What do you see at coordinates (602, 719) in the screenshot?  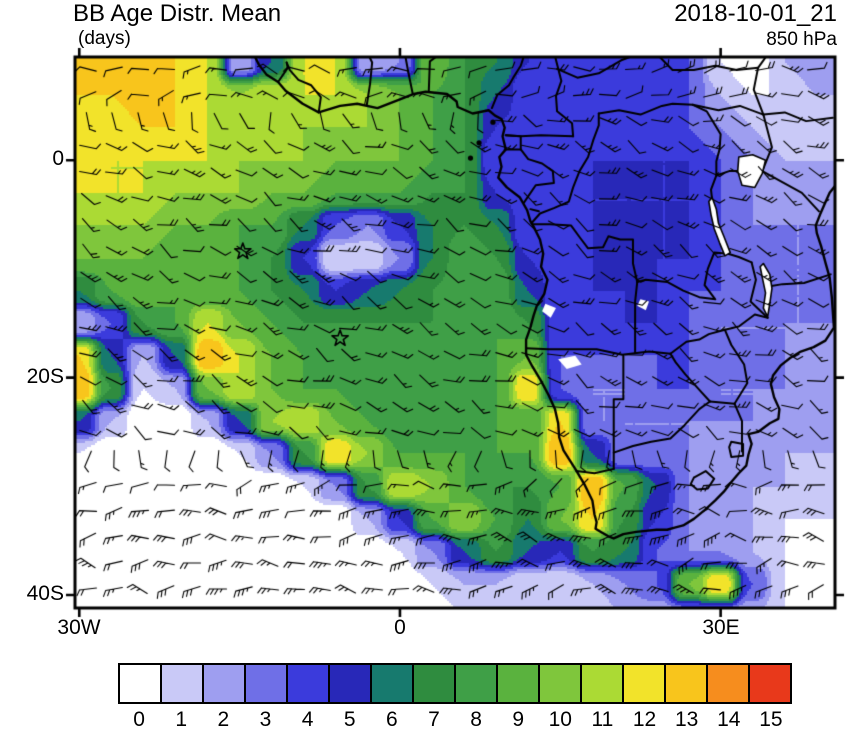 I see `colorbar-label-11: 11` at bounding box center [602, 719].